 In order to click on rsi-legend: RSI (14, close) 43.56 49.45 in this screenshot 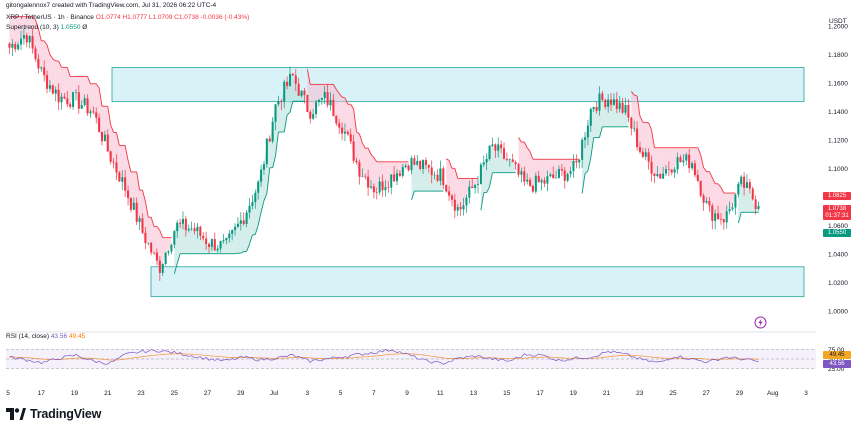, I will do `click(45, 336)`.